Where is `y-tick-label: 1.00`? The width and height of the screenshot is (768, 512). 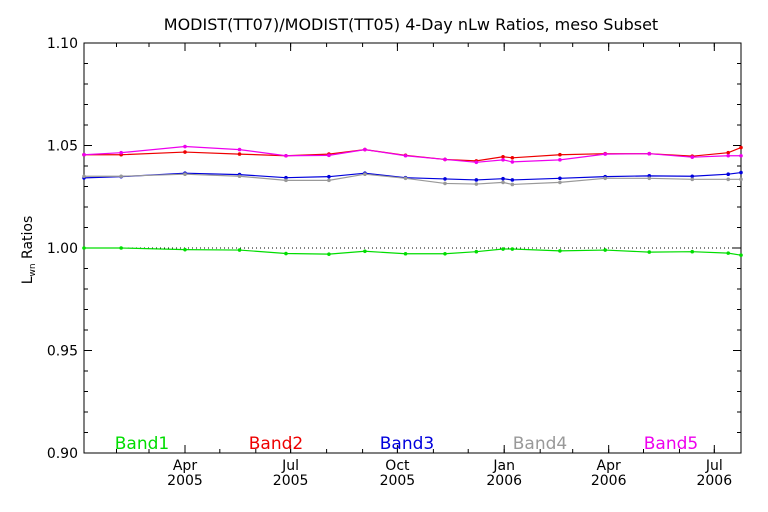 y-tick-label: 1.00 is located at coordinates (62, 249).